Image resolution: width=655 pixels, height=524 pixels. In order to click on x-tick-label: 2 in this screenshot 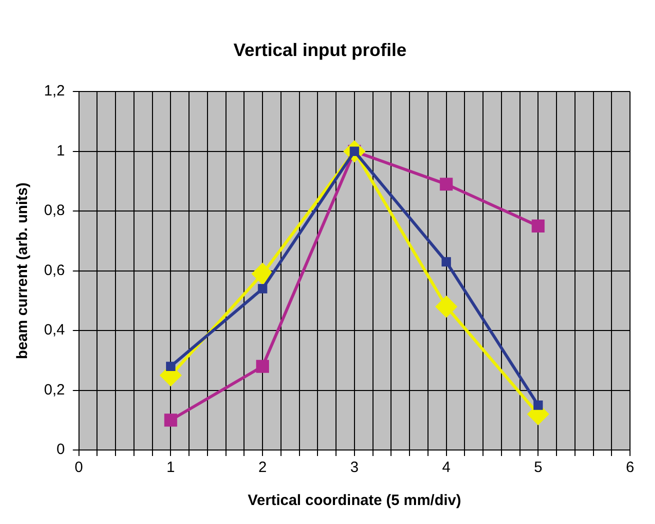, I will do `click(262, 467)`.